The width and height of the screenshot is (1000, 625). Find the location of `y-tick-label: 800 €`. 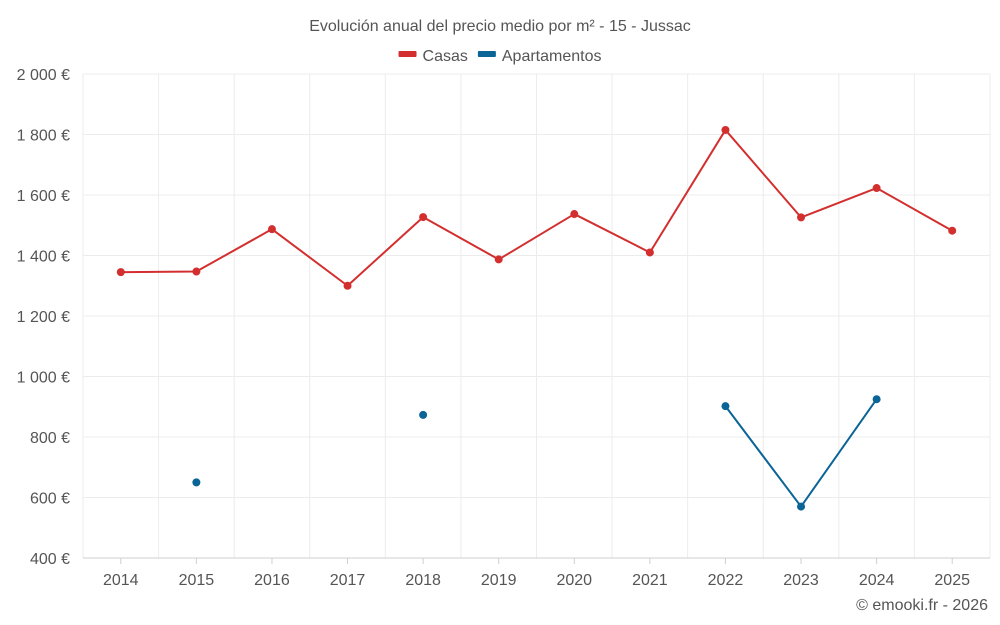

y-tick-label: 800 € is located at coordinates (50, 438).